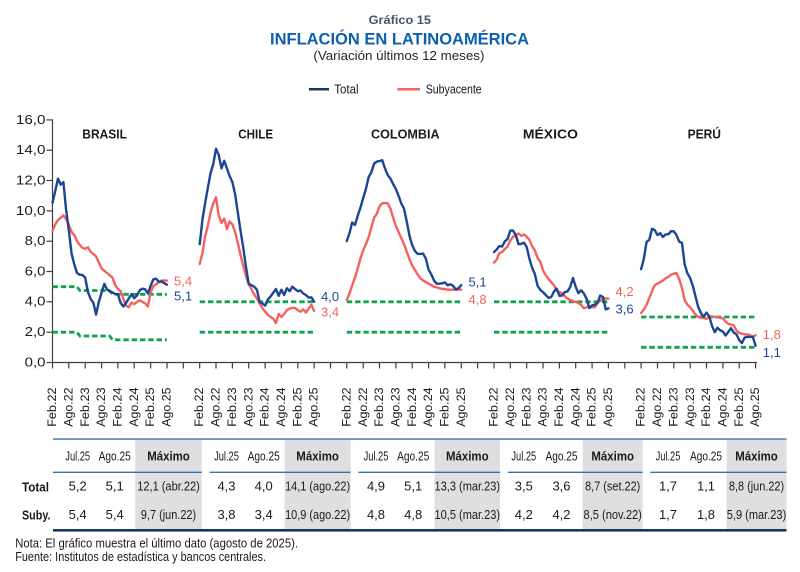  Describe the element at coordinates (35, 240) in the screenshot. I see `svg-text: 8,0` at that location.